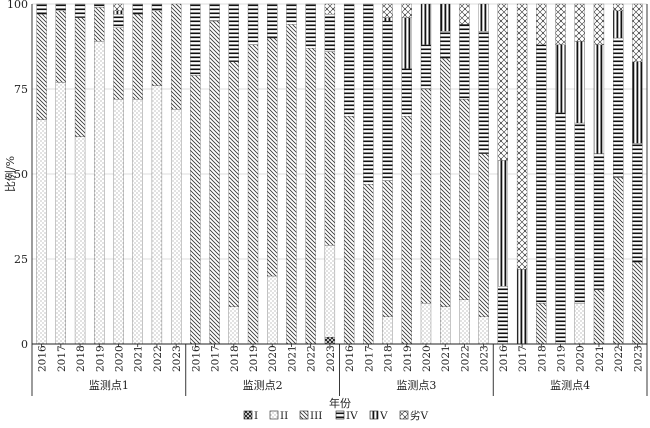 The width and height of the screenshot is (650, 428). I want to click on group-label: 监测点4, so click(570, 385).